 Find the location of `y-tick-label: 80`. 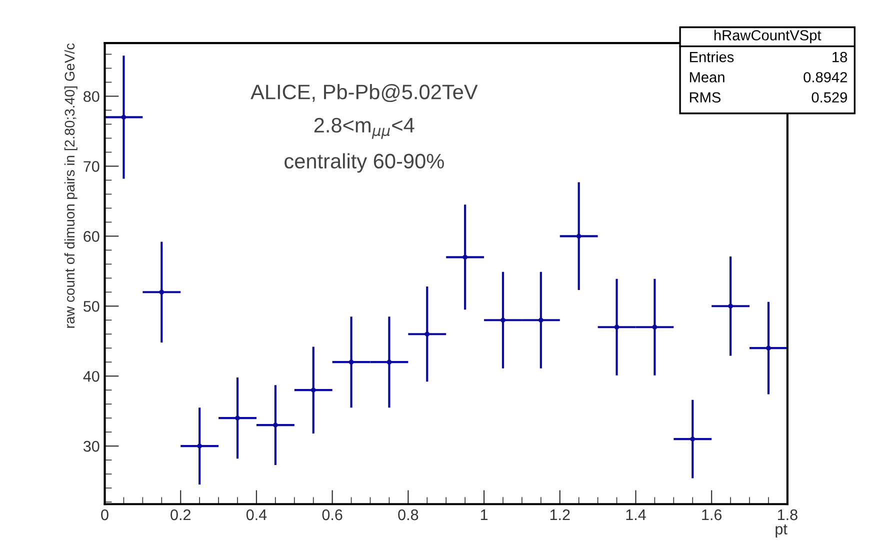

y-tick-label: 80 is located at coordinates (92, 96).